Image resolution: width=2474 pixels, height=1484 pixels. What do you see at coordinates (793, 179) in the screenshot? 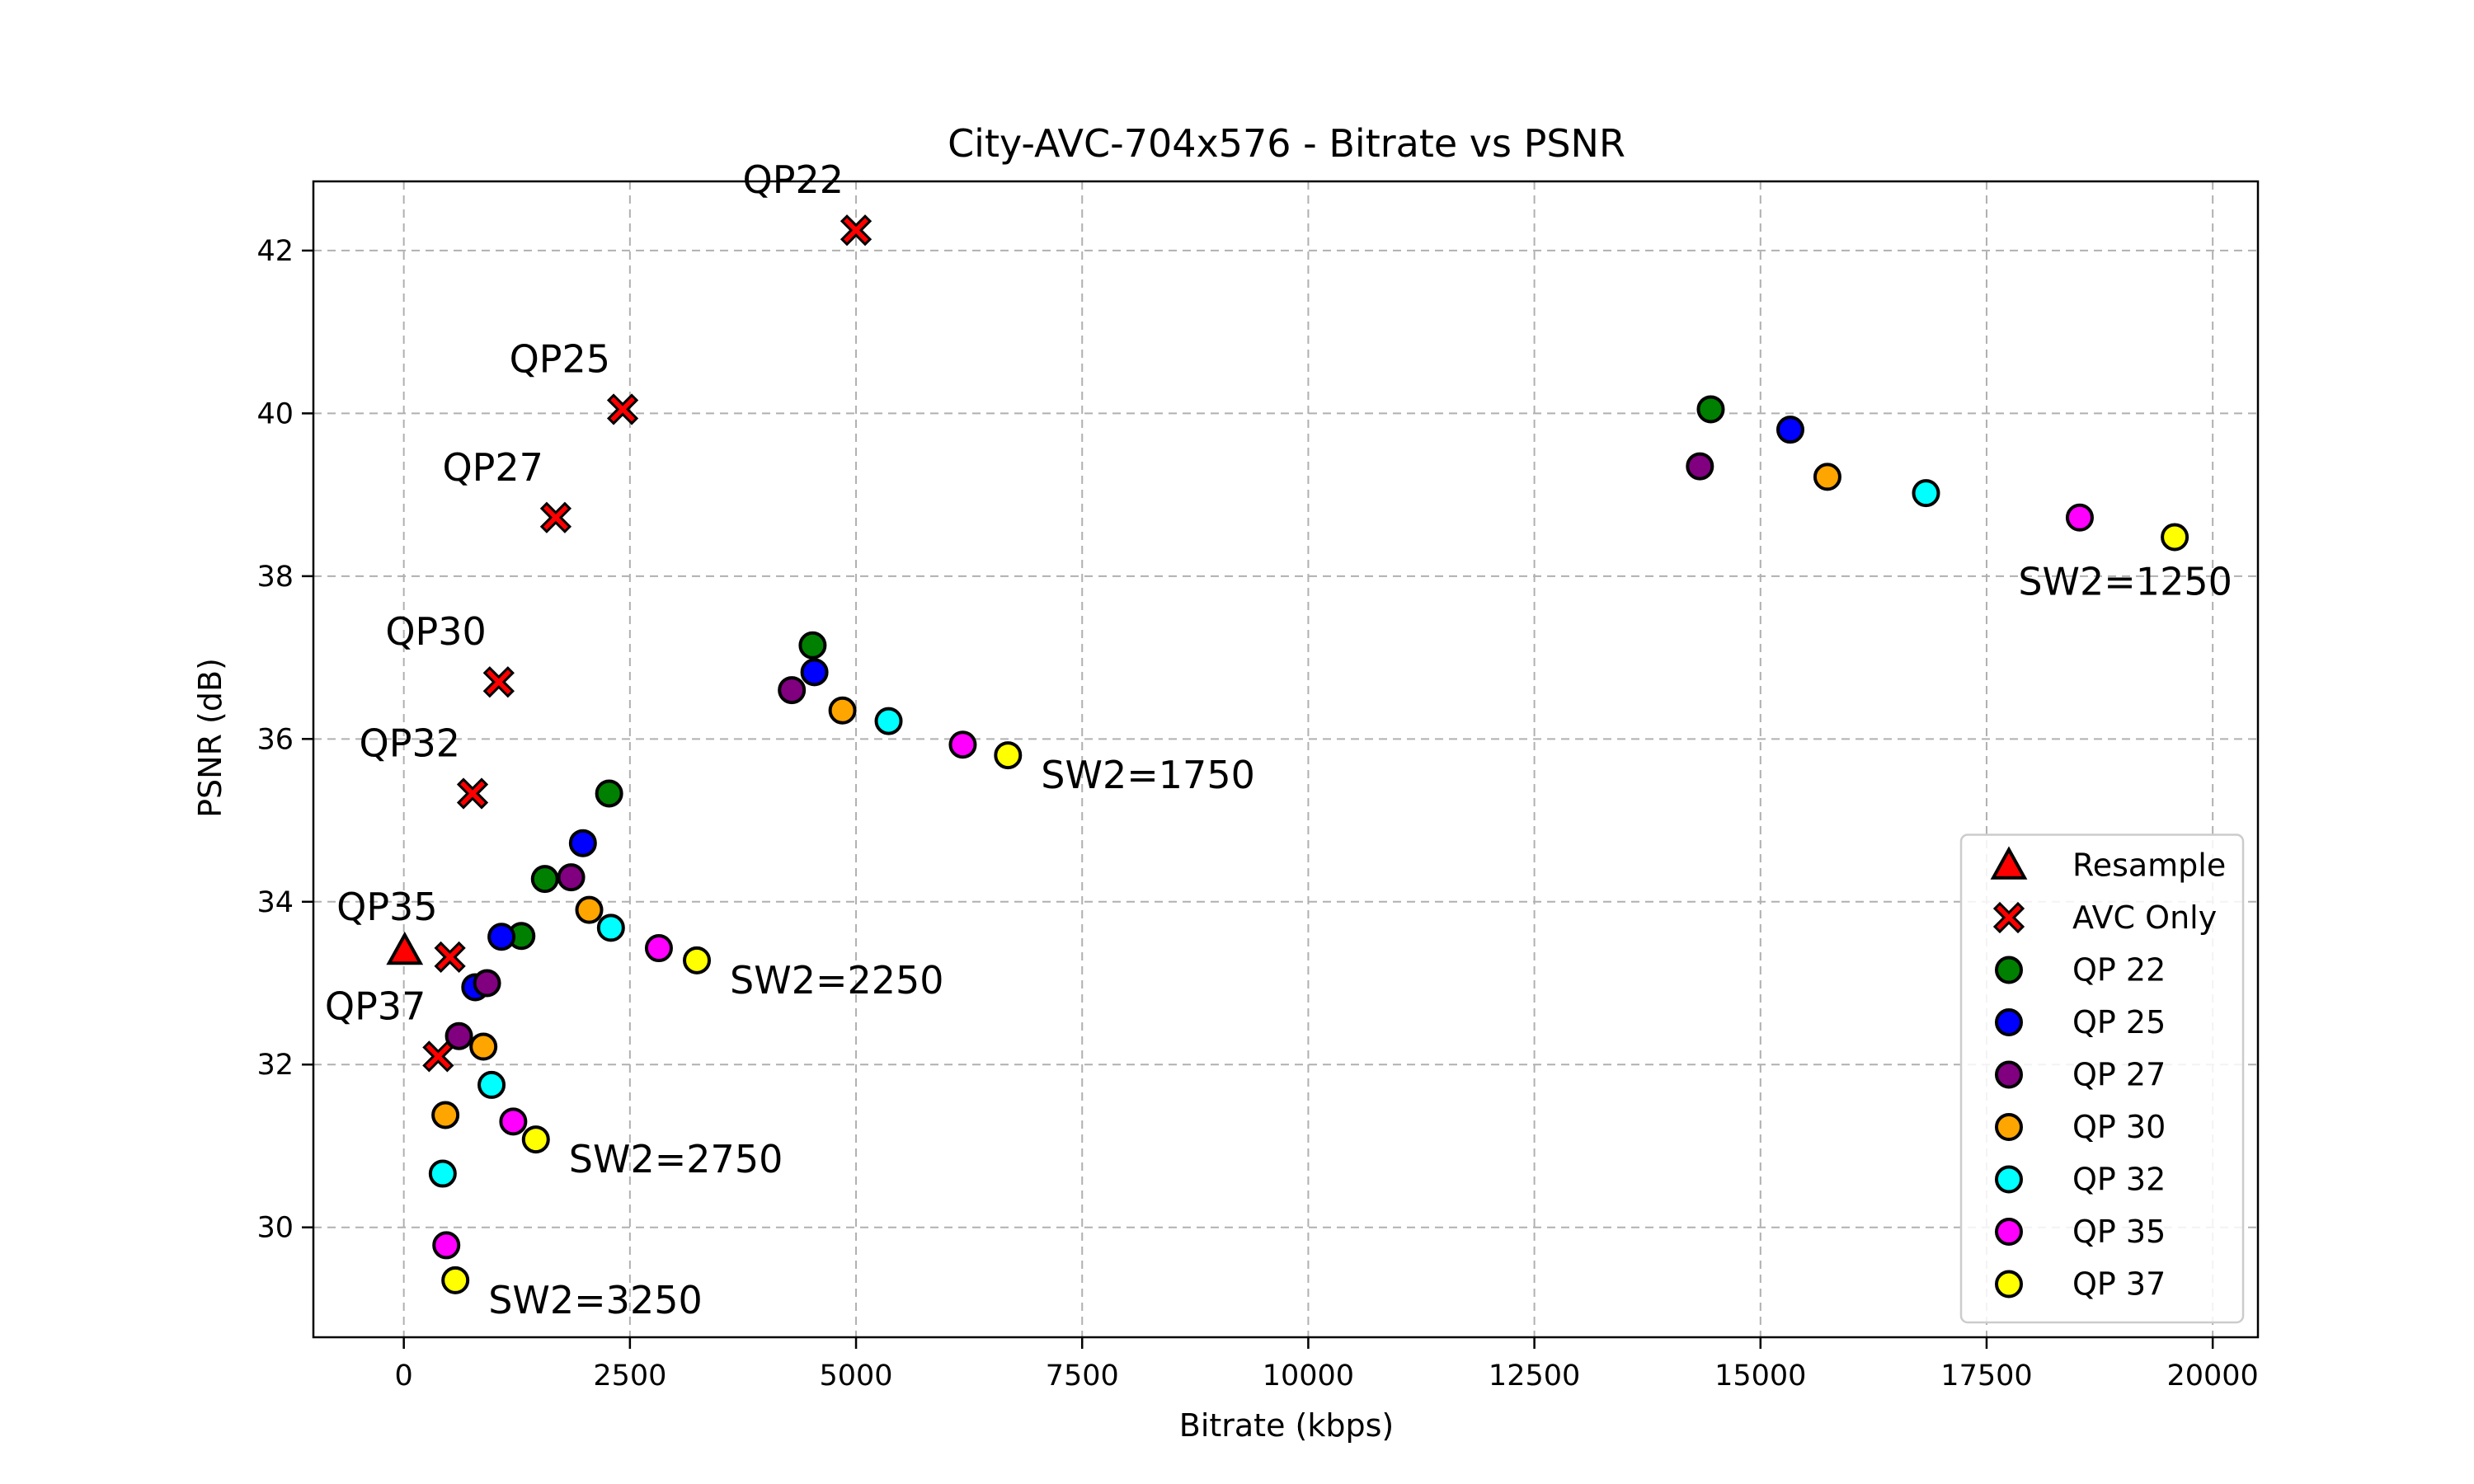
I see `annotation-label: QP22` at bounding box center [793, 179].